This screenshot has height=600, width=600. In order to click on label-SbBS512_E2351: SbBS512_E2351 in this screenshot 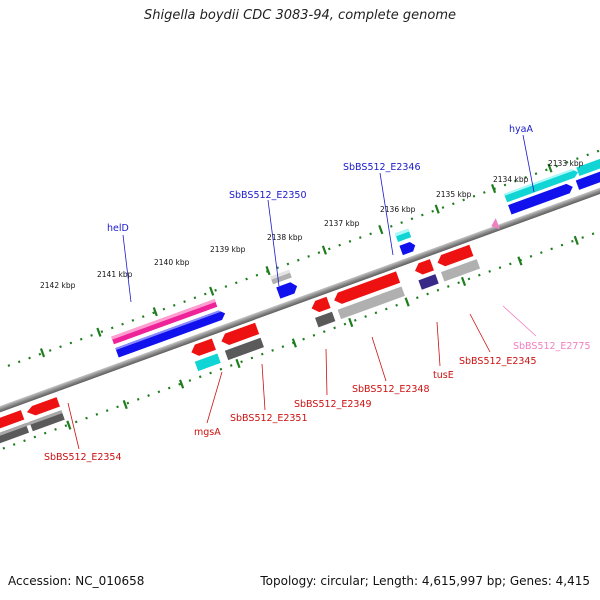, I will do `click(269, 418)`.